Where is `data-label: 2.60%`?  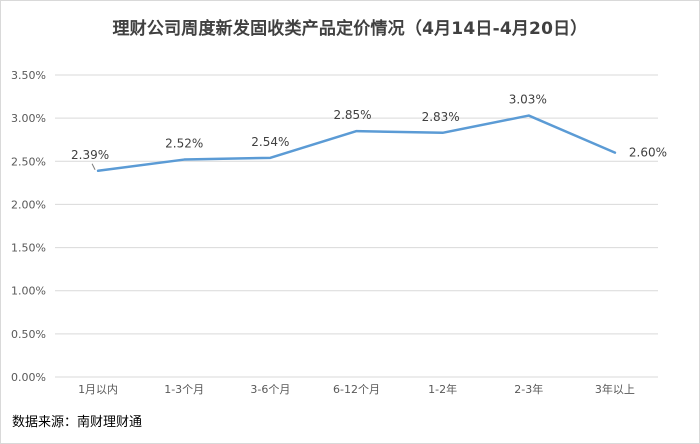 data-label: 2.60% is located at coordinates (648, 153).